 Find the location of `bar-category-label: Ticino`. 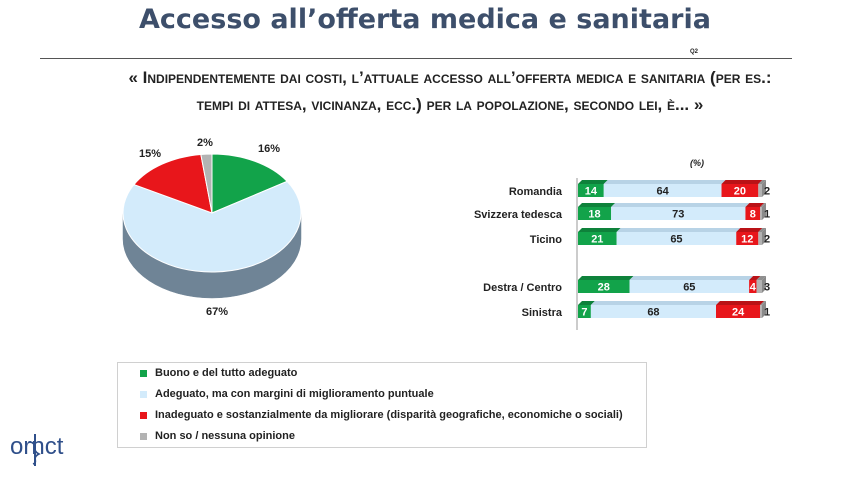

bar-category-label: Ticino is located at coordinates (546, 240).